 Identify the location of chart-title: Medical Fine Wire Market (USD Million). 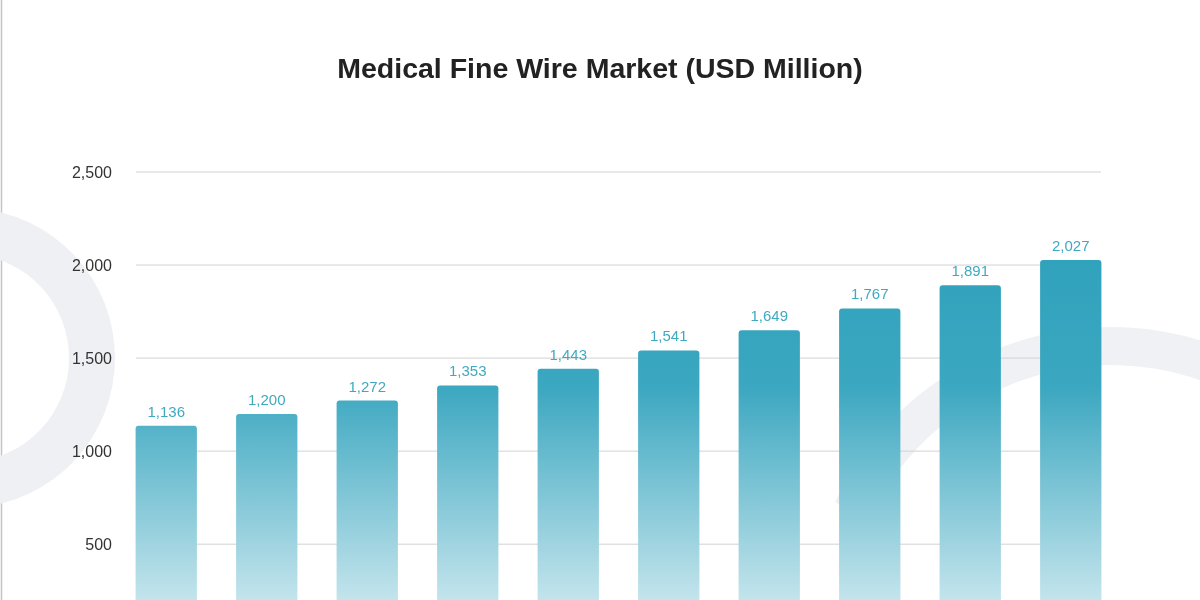
(600, 68).